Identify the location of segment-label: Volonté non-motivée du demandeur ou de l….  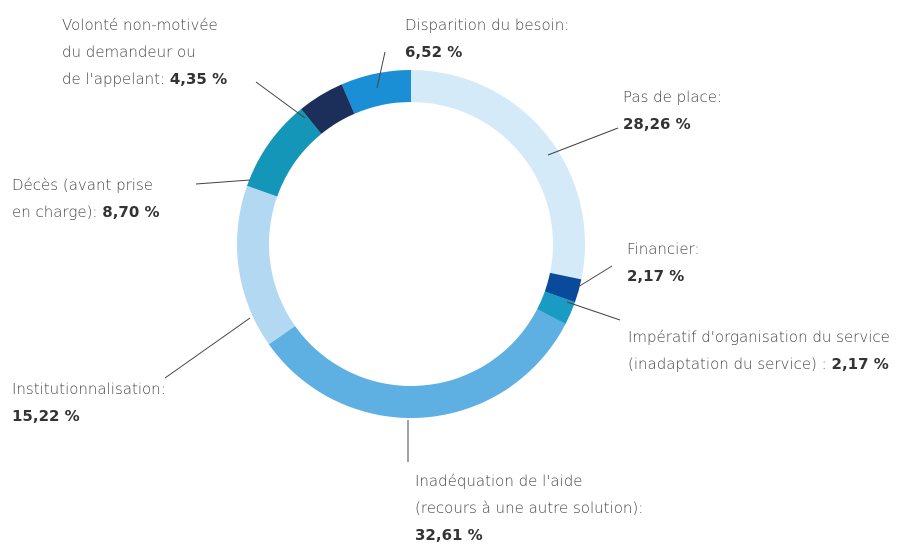
(144, 52).